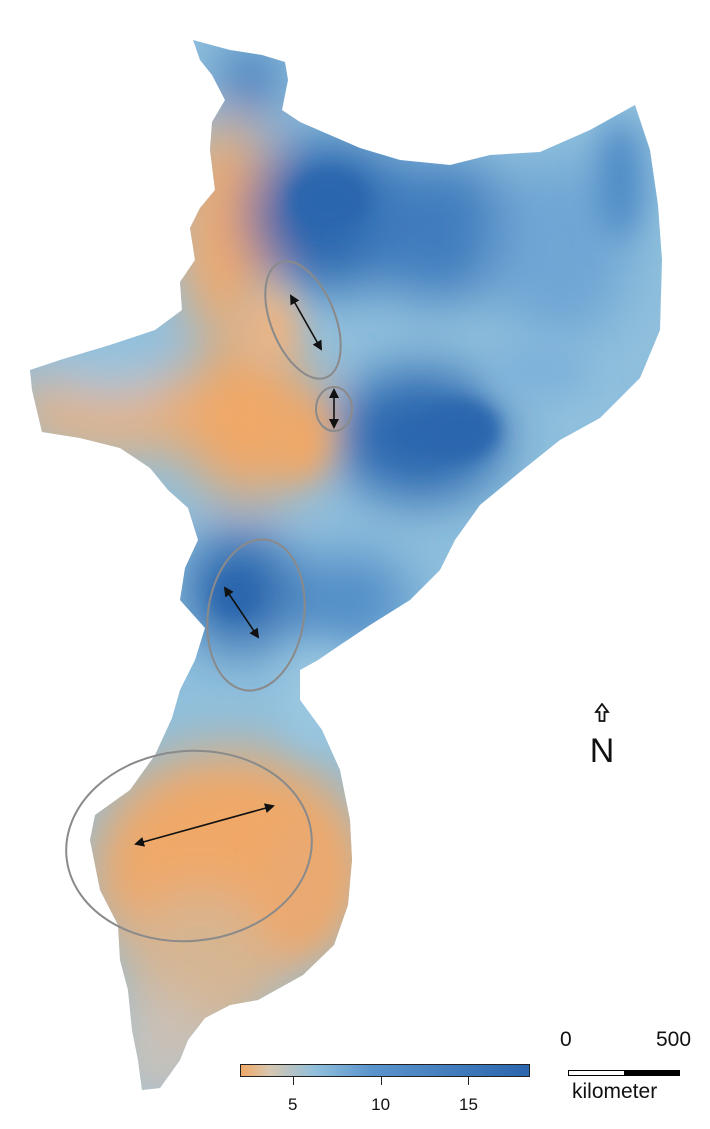  I want to click on north-arrow: N, so click(602, 736).